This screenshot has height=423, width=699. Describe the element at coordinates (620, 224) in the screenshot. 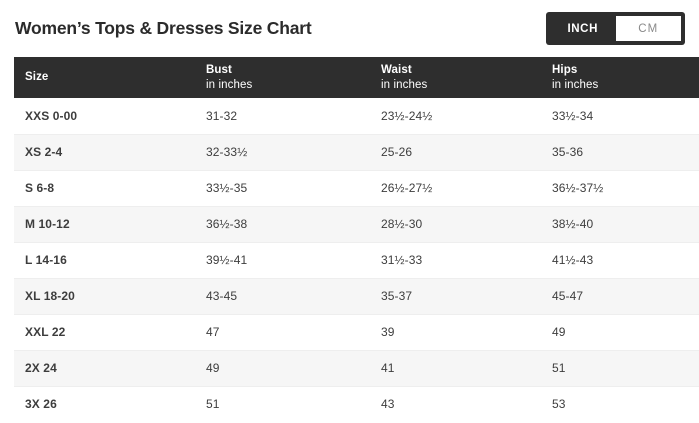

I see `cell-hips: 38½-40` at that location.